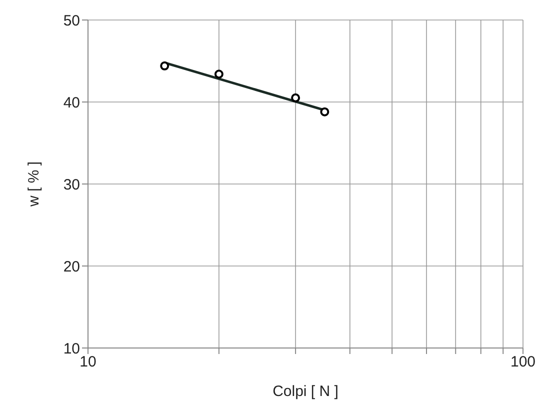 The image size is (558, 418). Describe the element at coordinates (71, 267) in the screenshot. I see `y-tick-label: 20` at that location.